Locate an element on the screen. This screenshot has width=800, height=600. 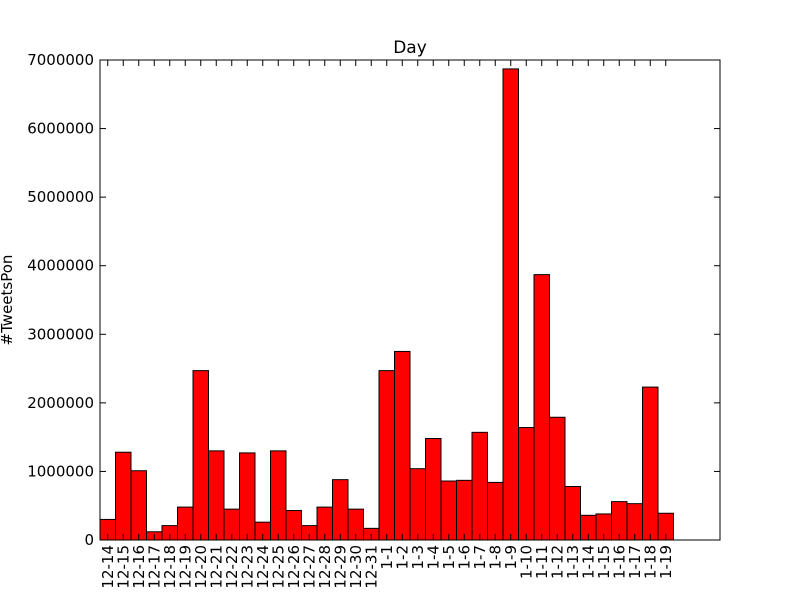
x-tick-label: 1-19 is located at coordinates (666, 562).